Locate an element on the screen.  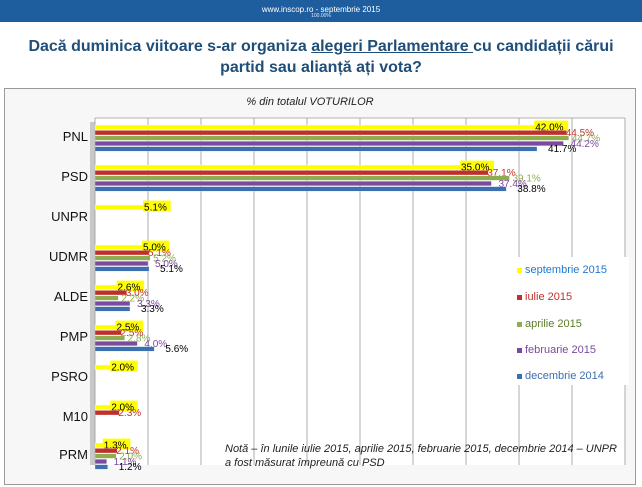
chart-title: % din totalul VOTURILOR is located at coordinates (309, 102).